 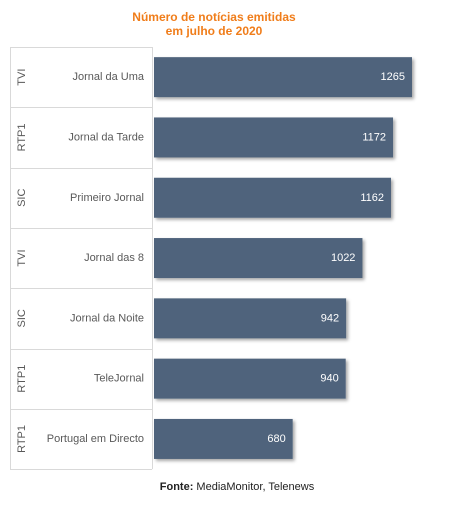 What do you see at coordinates (108, 77) in the screenshot?
I see `category-label: Jornal da Uma` at bounding box center [108, 77].